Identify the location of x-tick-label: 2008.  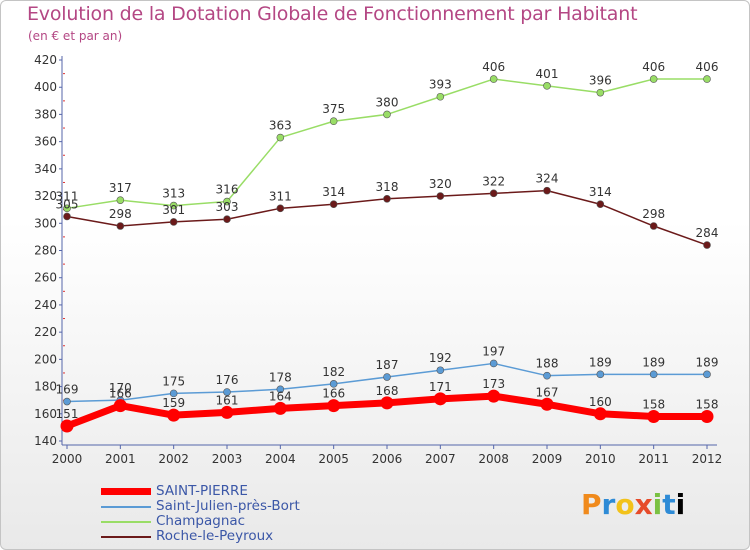
(493, 459).